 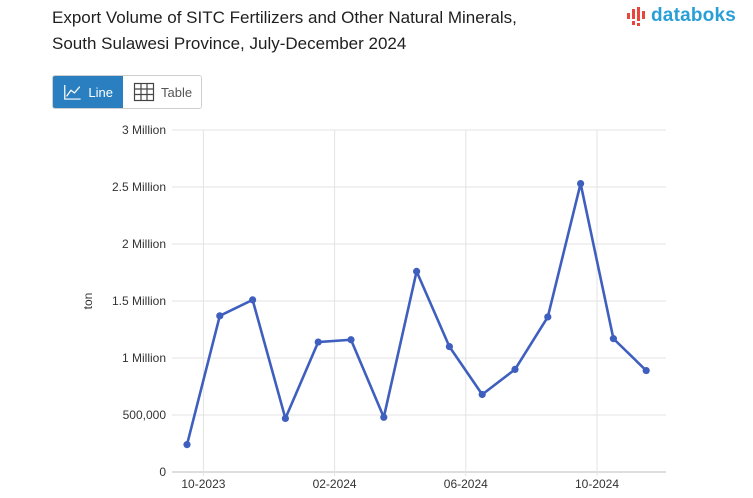 I want to click on table-grid-icon, so click(x=144, y=92).